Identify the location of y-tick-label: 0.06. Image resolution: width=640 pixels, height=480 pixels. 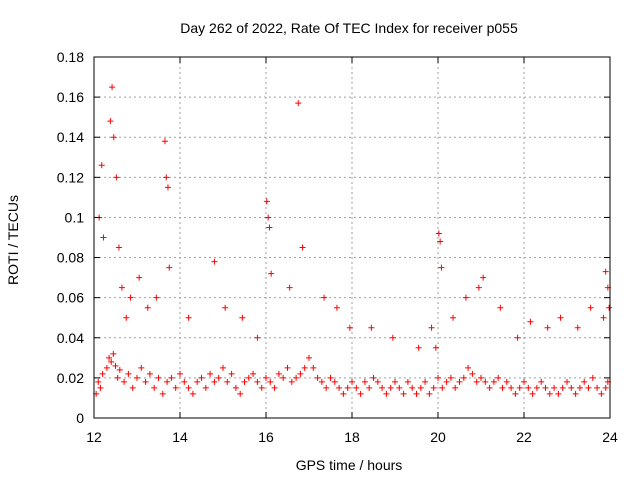
(70, 298).